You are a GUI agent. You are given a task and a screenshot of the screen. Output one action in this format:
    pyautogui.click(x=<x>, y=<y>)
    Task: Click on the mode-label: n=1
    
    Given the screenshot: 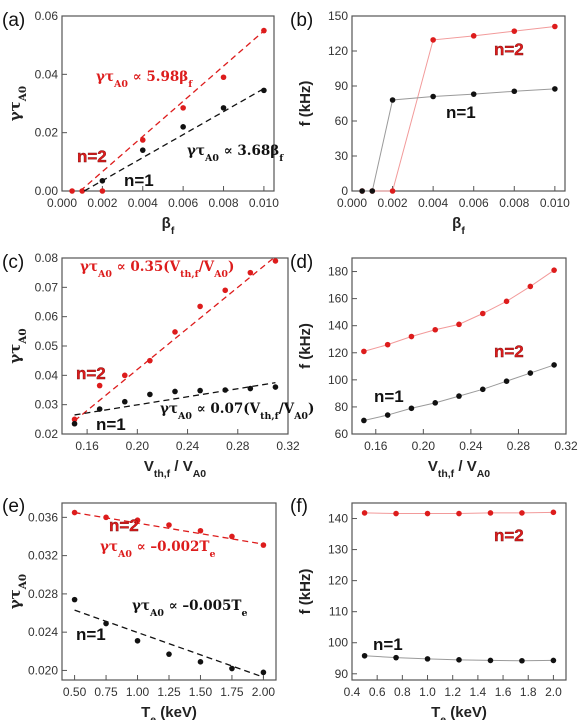 What is the action you would take?
    pyautogui.click(x=91, y=634)
    